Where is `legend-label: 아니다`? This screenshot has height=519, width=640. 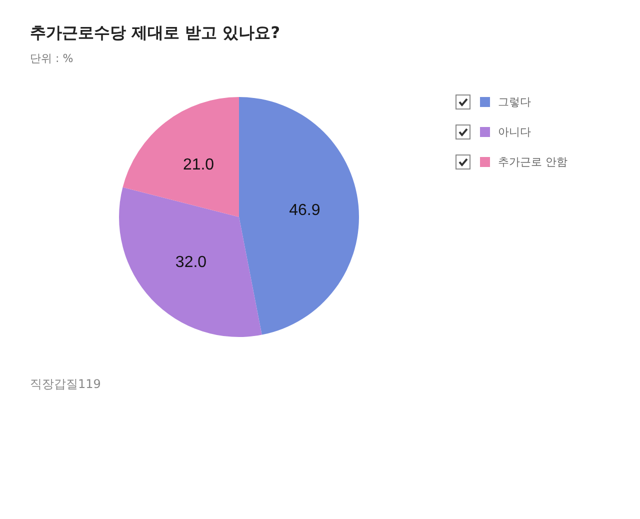
legend-label: 아니다 is located at coordinates (514, 132).